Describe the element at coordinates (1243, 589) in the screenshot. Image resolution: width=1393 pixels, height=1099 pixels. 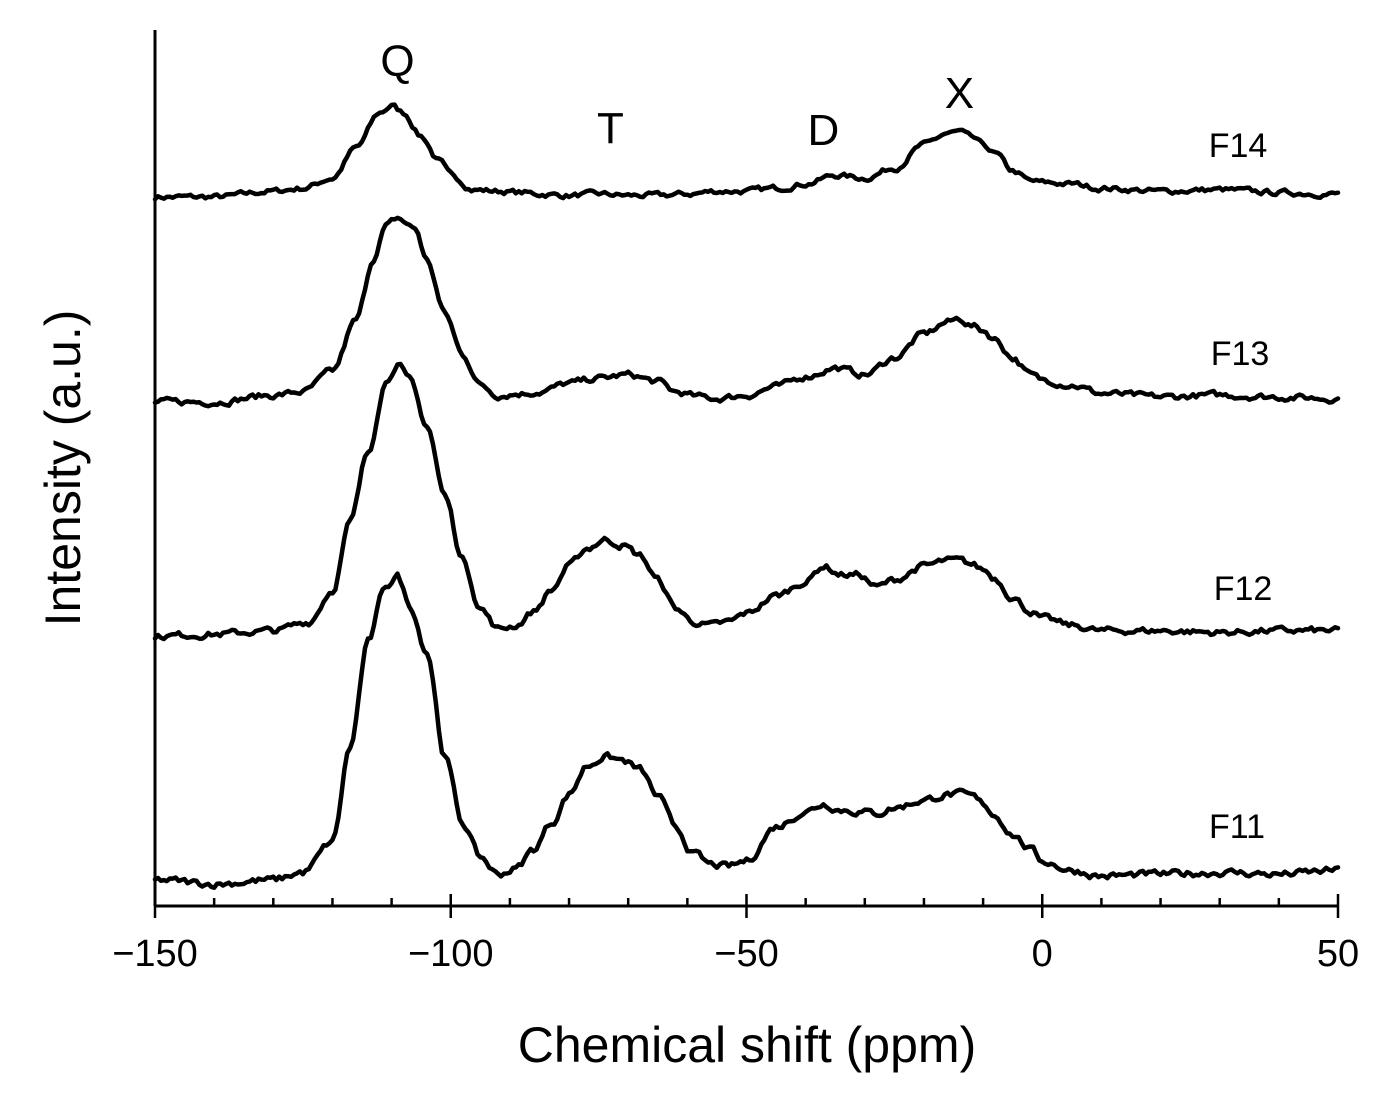
I see `series-label-f12: F12` at that location.